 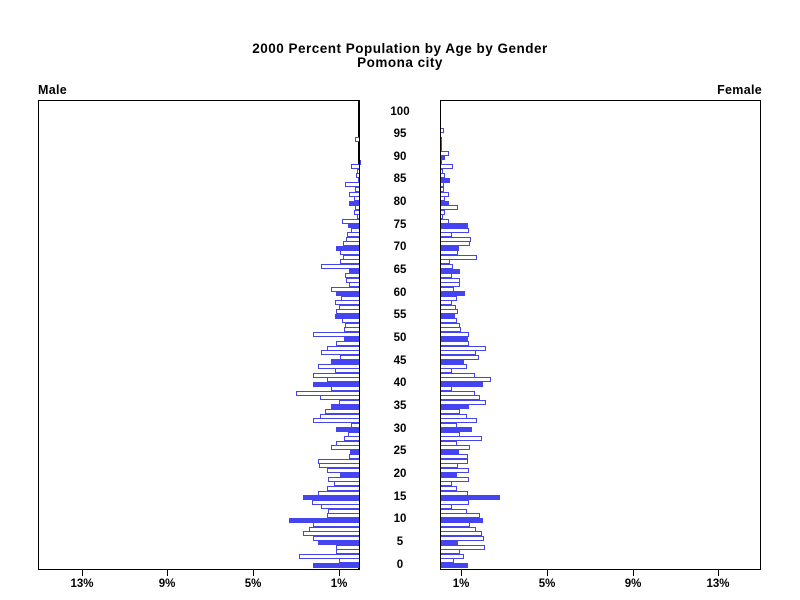 I want to click on male-axis-baseline, so click(x=359, y=335).